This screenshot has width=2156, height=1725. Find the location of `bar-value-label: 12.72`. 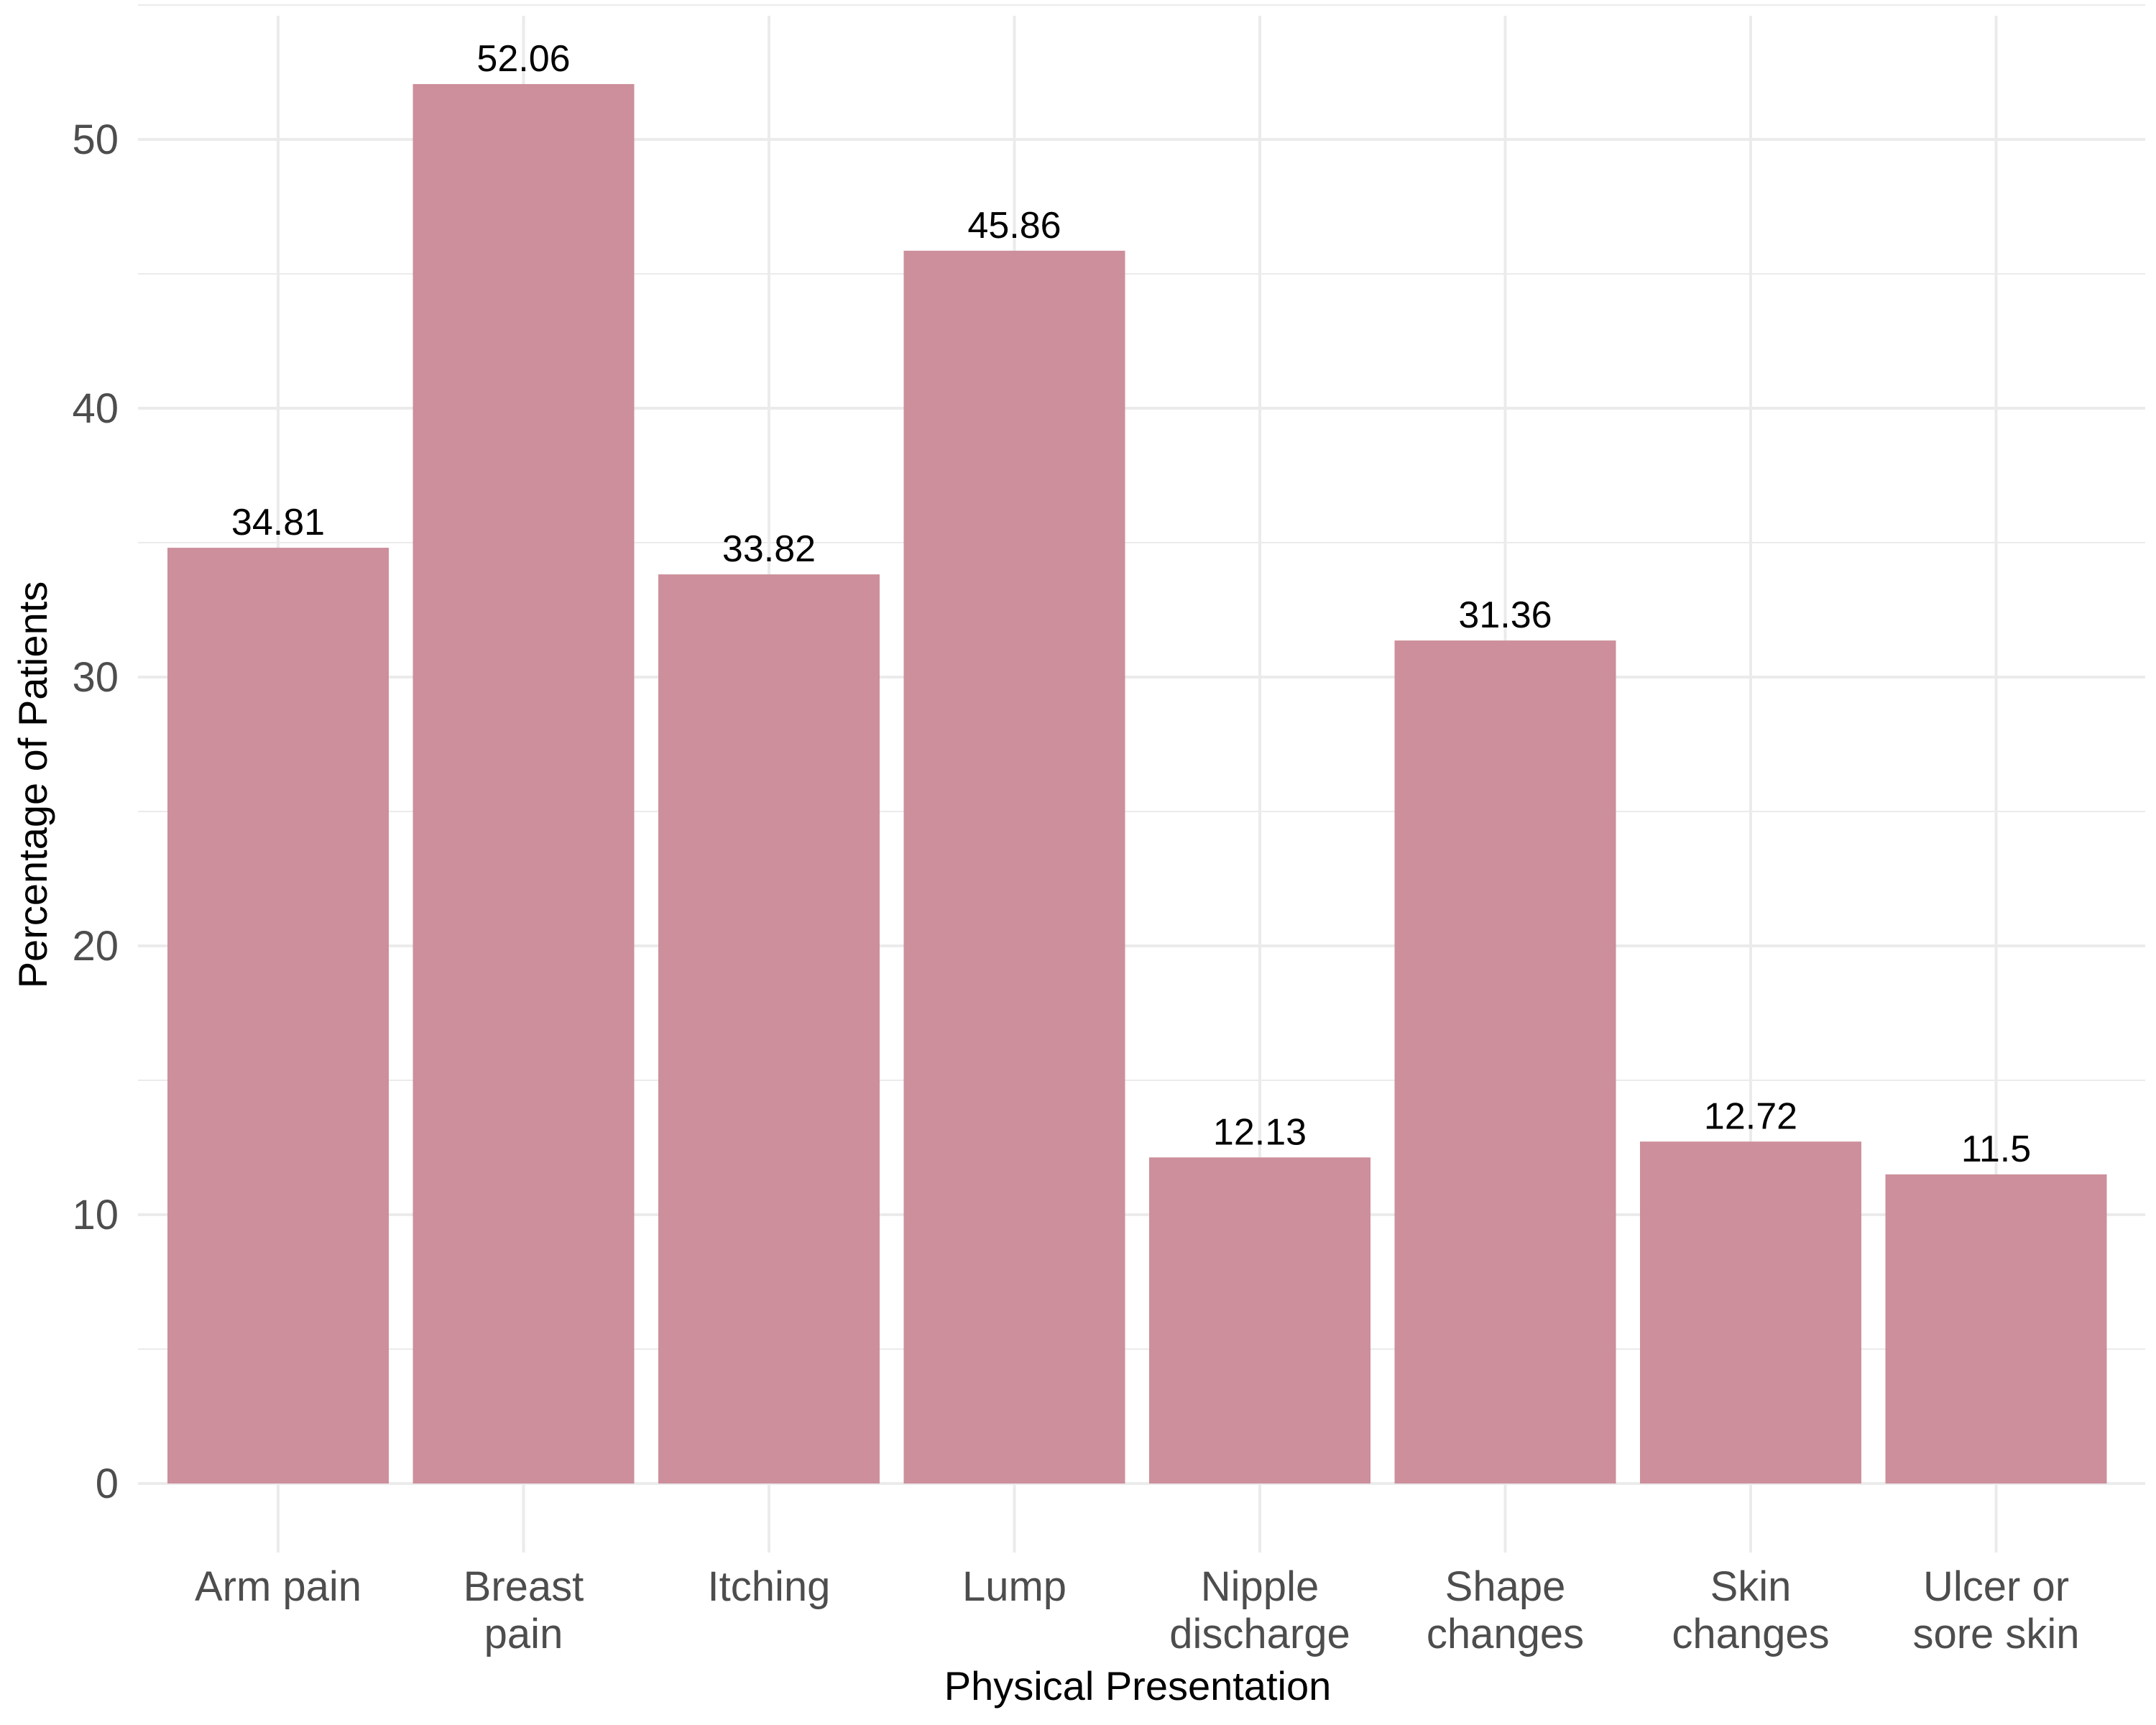

bar-value-label: 12.72 is located at coordinates (1751, 1116).